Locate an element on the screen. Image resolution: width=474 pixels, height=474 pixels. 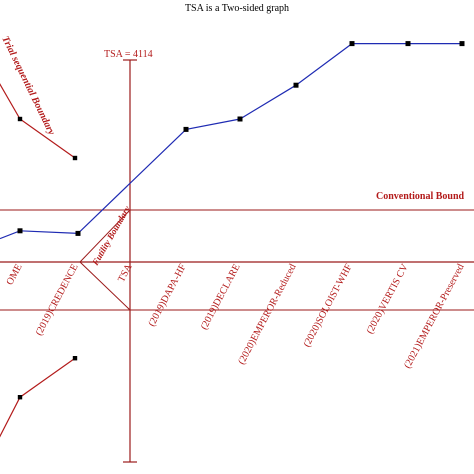
upper-boundary-line is located at coordinates (38, 121).